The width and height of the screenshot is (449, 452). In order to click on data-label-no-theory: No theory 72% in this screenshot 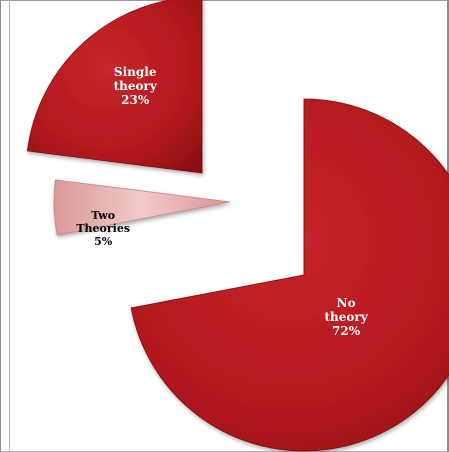, I will do `click(346, 317)`.